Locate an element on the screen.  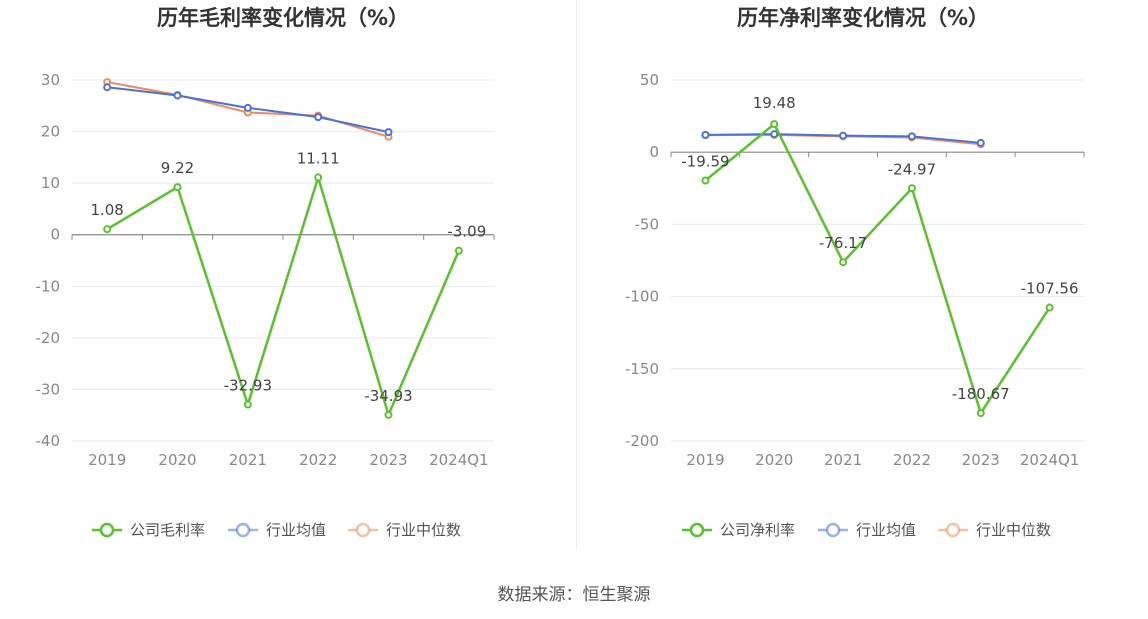
y-tick-label: -40 is located at coordinates (48, 441).